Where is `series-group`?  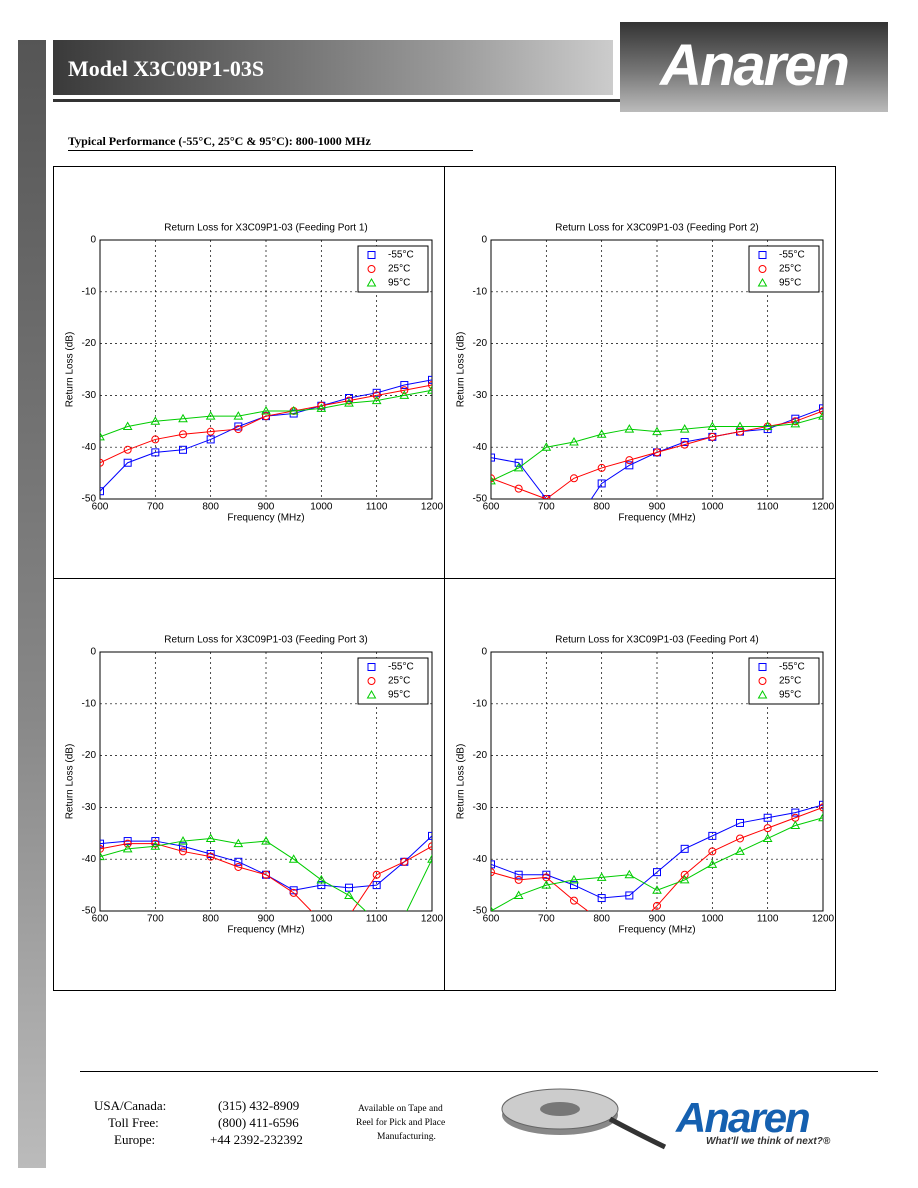
series-group is located at coordinates (266, 871).